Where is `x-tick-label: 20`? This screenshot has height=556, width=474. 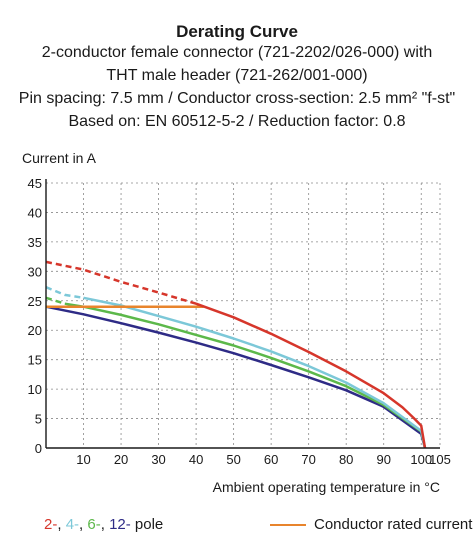 x-tick-label: 20 is located at coordinates (121, 459).